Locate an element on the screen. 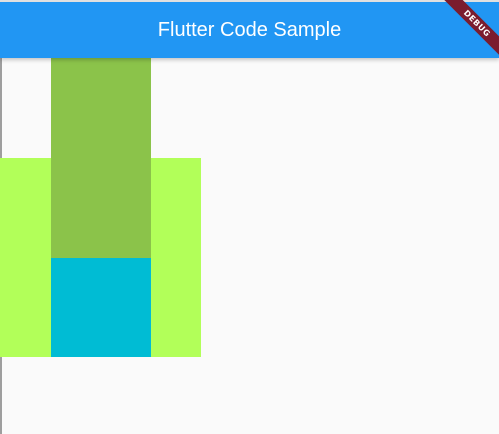  app-bar-title: Flutter Code Sample is located at coordinates (249, 29).